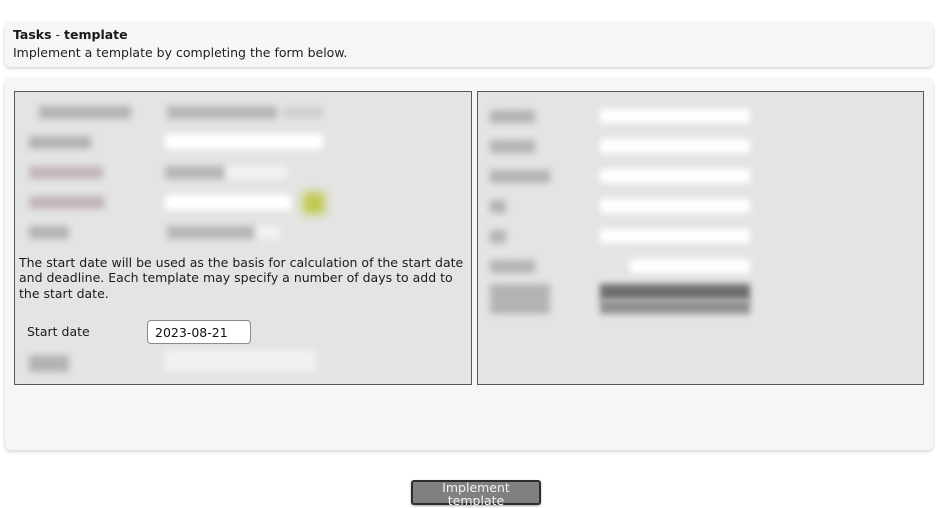 This screenshot has height=508, width=938. Describe the element at coordinates (96, 34) in the screenshot. I see `page-title-sub: template` at that location.